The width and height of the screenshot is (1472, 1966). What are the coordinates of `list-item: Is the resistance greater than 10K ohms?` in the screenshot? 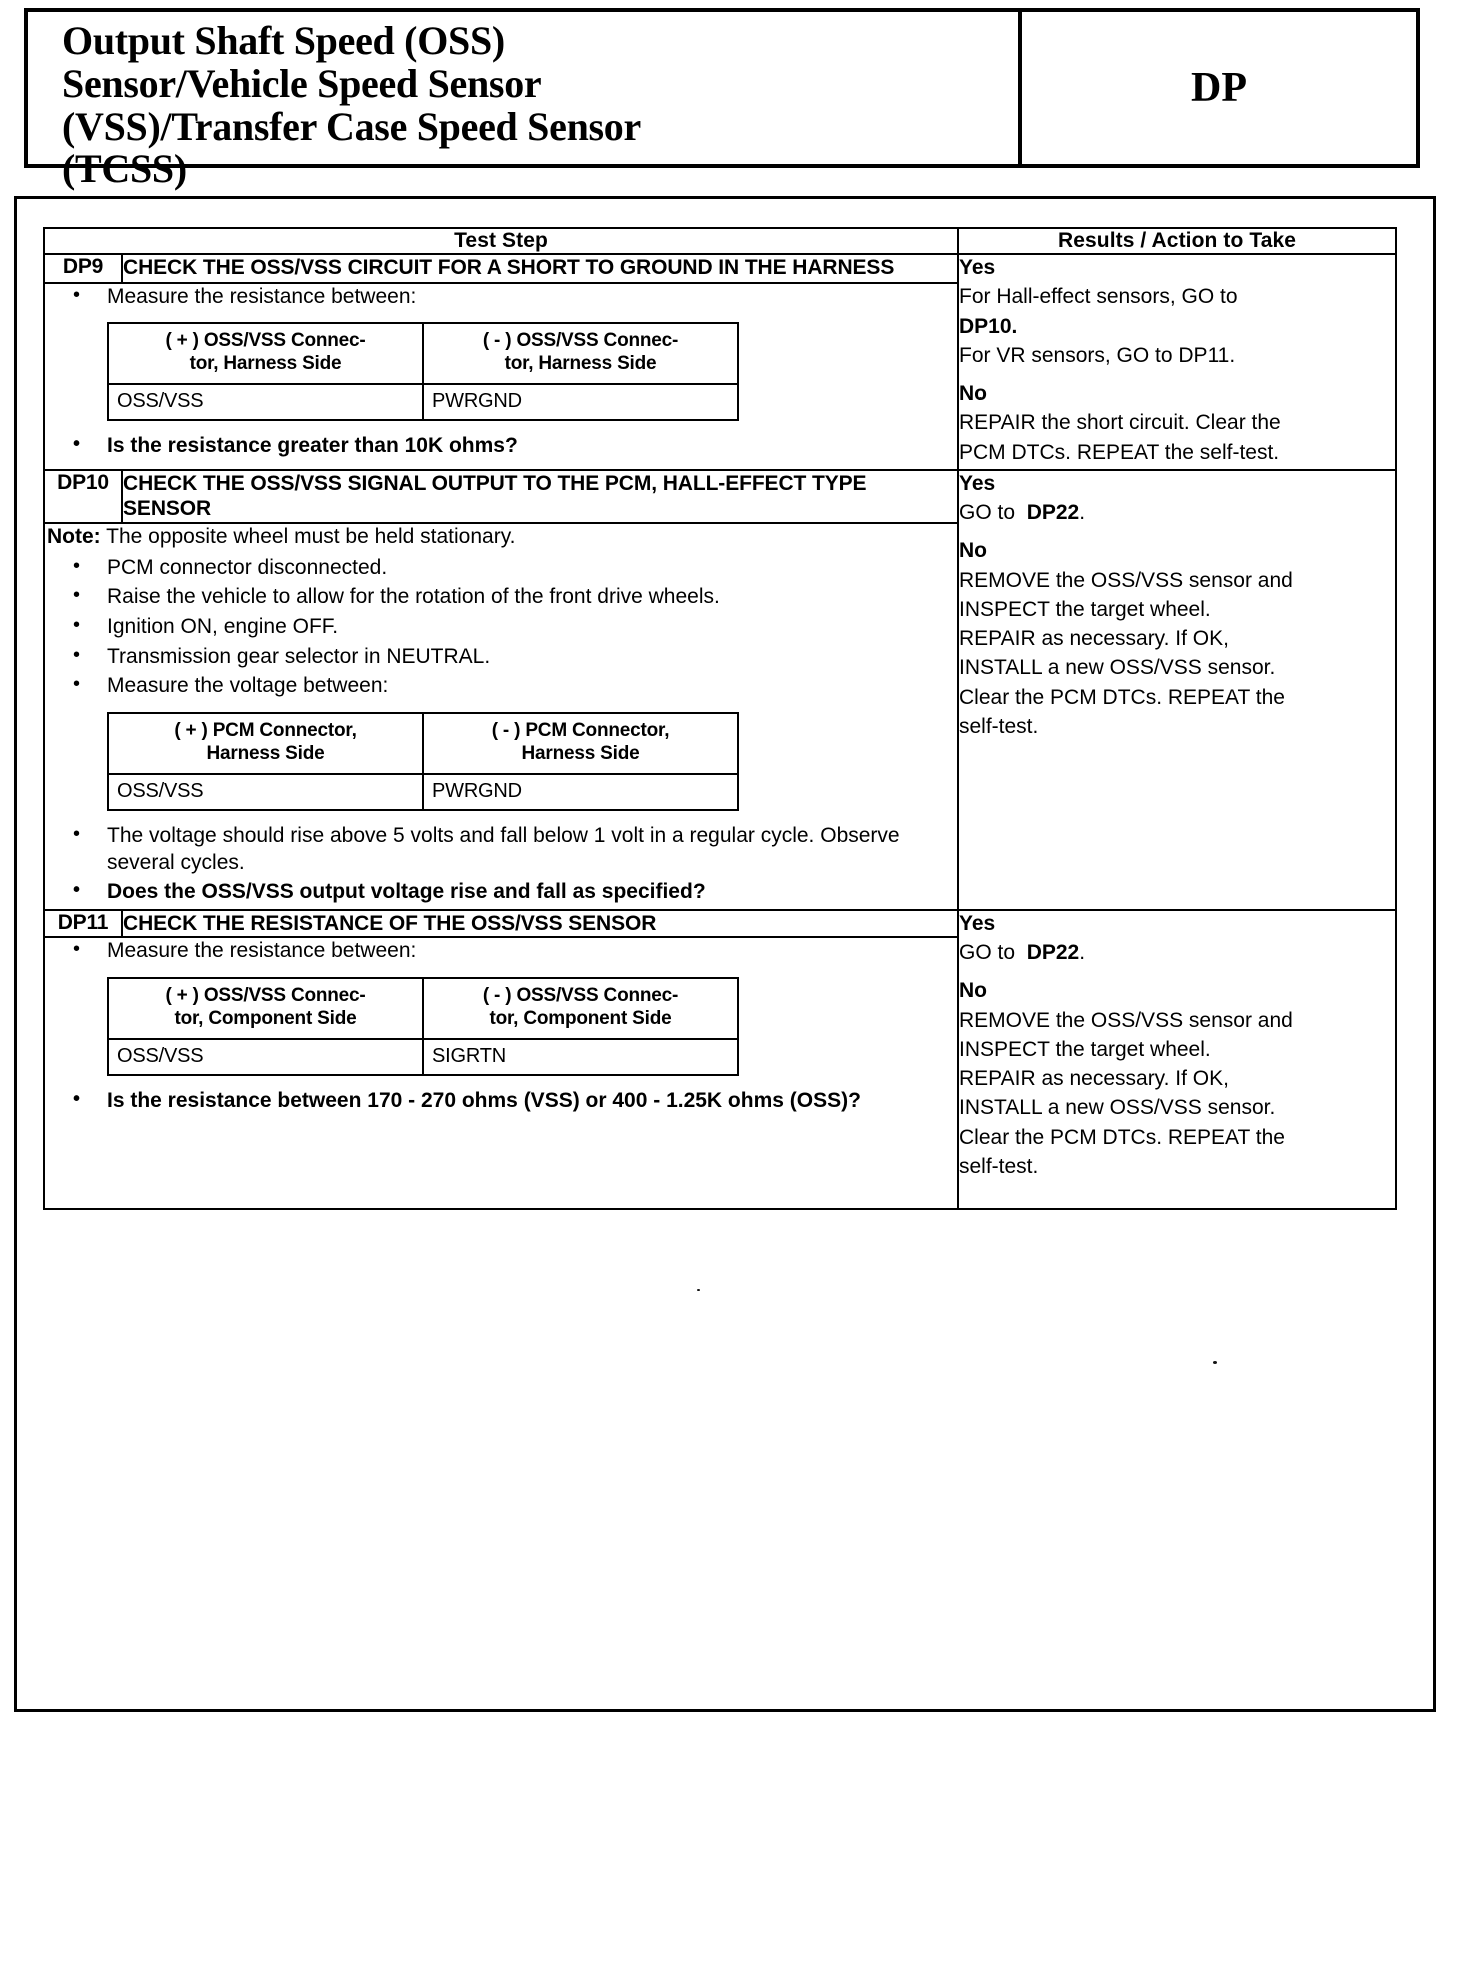 It's located at (501, 446).